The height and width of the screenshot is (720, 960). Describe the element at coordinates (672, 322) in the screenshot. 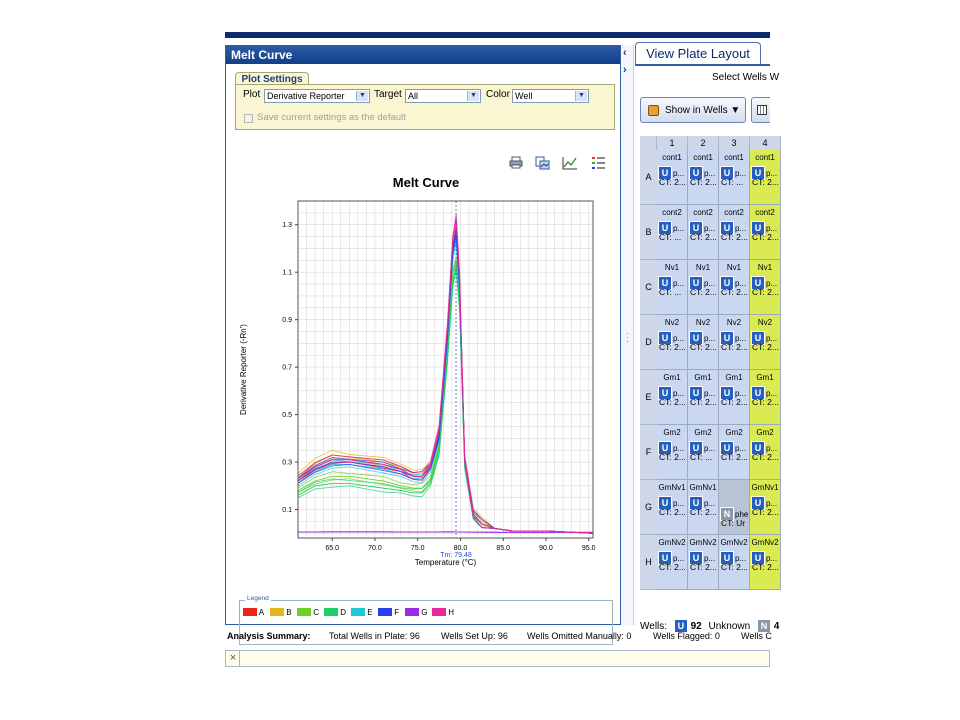

I see `well-sample-name: Nv2` at that location.